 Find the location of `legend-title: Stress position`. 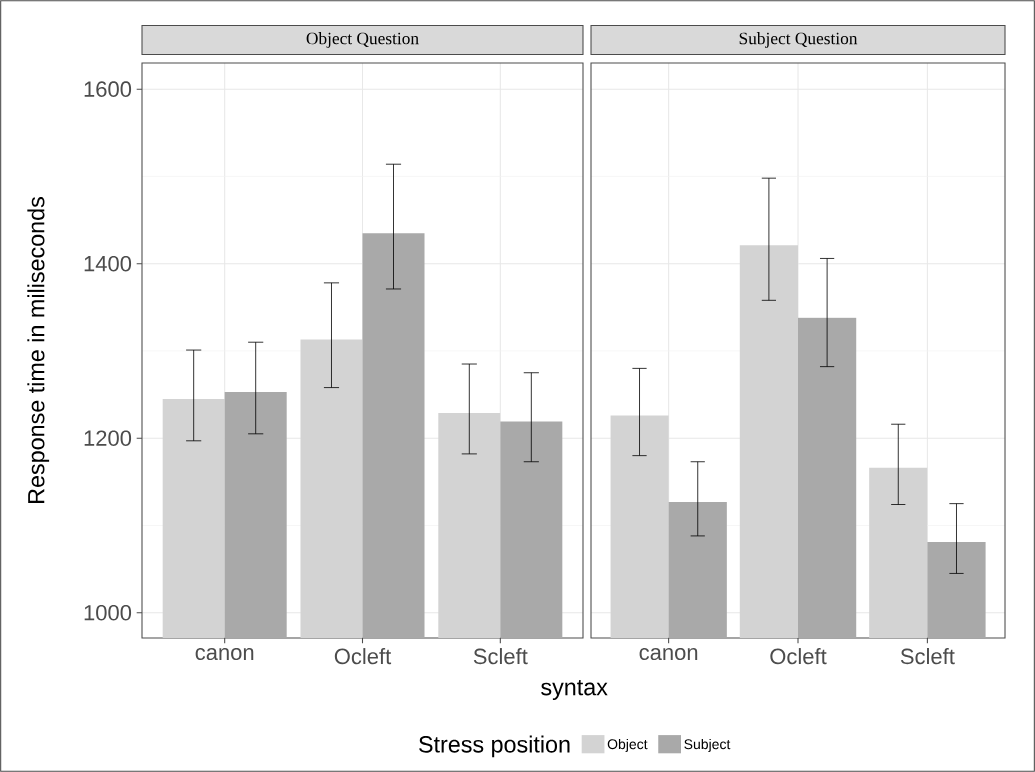

legend-title: Stress position is located at coordinates (494, 746).